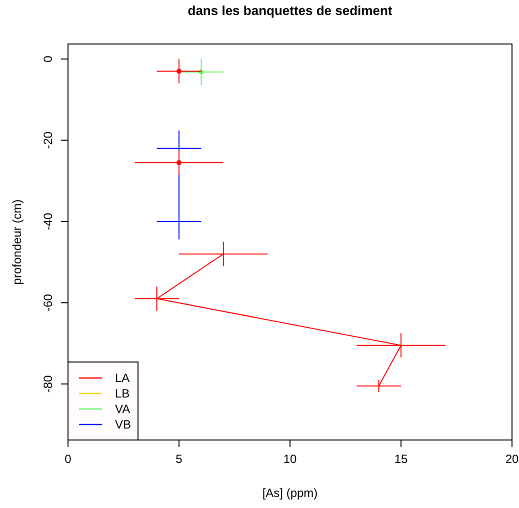 This screenshot has height=508, width=519. I want to click on legend-label: VB, so click(123, 425).